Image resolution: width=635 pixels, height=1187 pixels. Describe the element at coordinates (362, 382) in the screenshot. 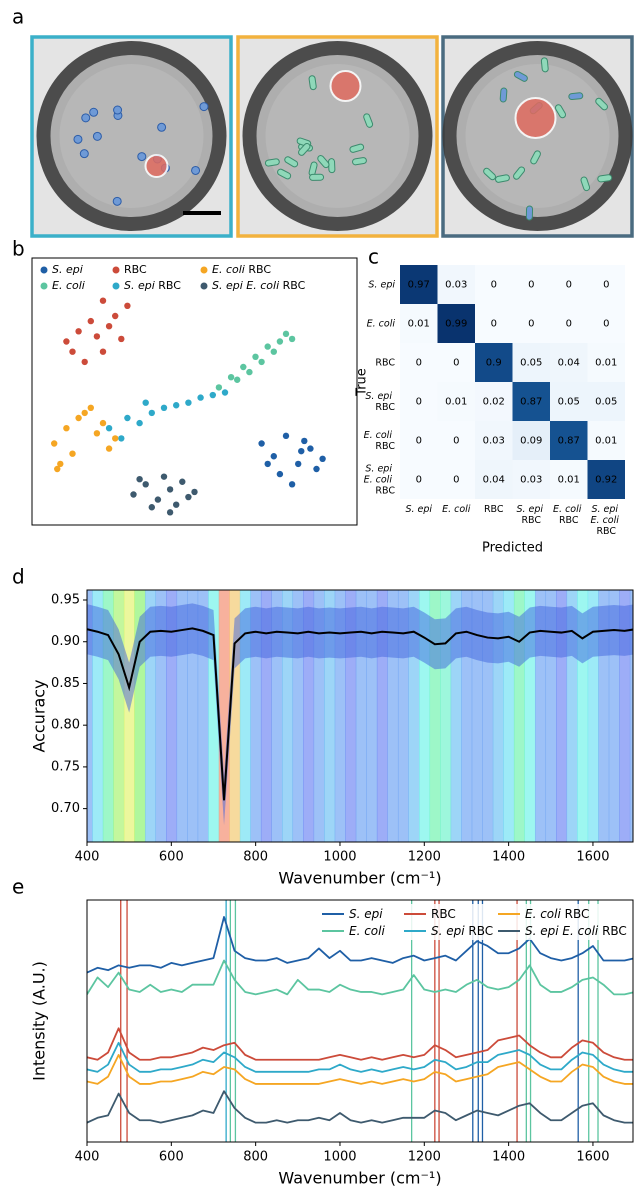

I see `y-axis-title: True` at that location.